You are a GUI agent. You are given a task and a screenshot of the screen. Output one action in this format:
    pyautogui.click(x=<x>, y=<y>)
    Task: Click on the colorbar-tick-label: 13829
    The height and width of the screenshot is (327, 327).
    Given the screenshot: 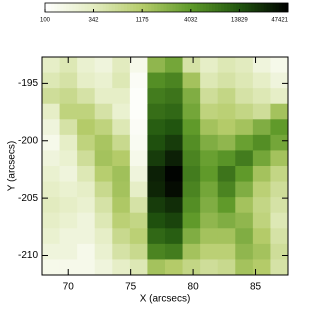 What is the action you would take?
    pyautogui.click(x=239, y=21)
    